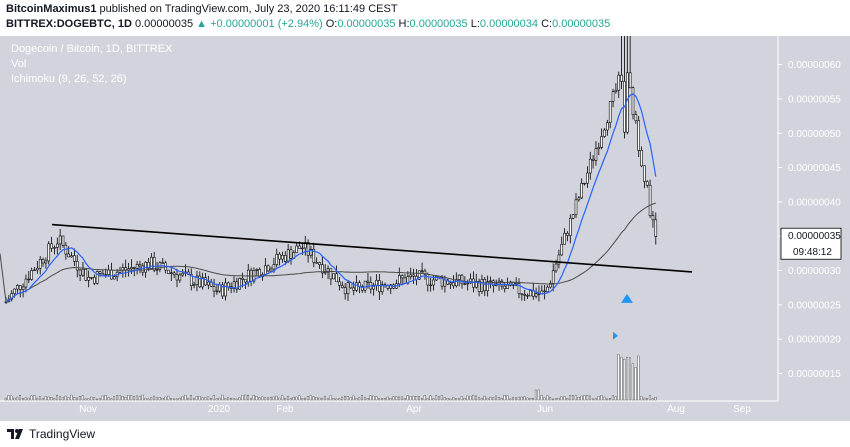  Describe the element at coordinates (814, 340) in the screenshot. I see `price-tick-label: 0.00000020` at that location.